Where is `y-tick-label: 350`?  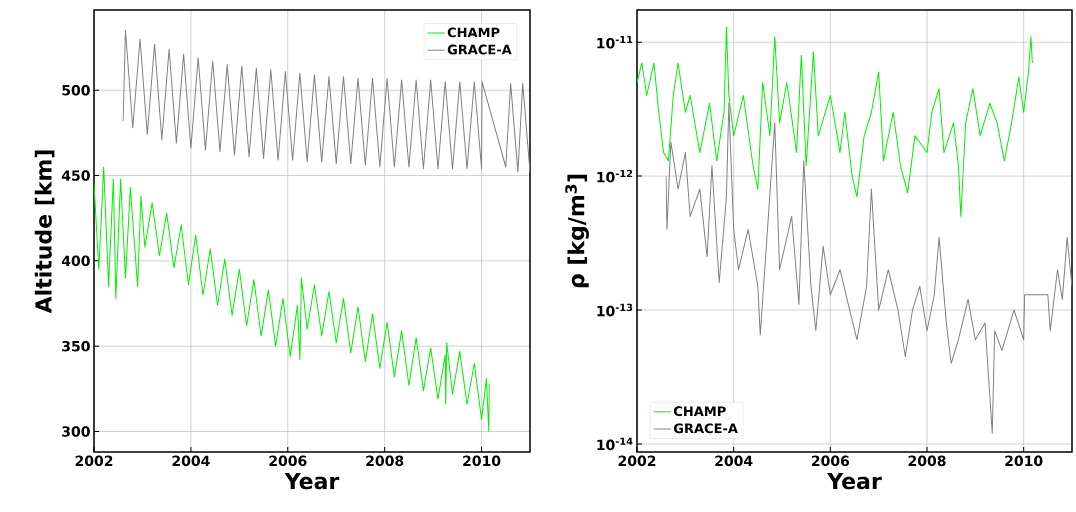
y-tick-label: 350 is located at coordinates (76, 346).